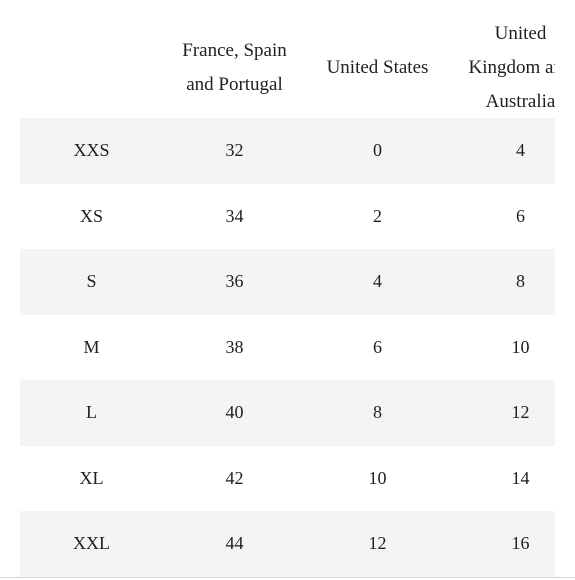 The image size is (575, 580). What do you see at coordinates (234, 50) in the screenshot?
I see `header-line: France, Spain` at bounding box center [234, 50].